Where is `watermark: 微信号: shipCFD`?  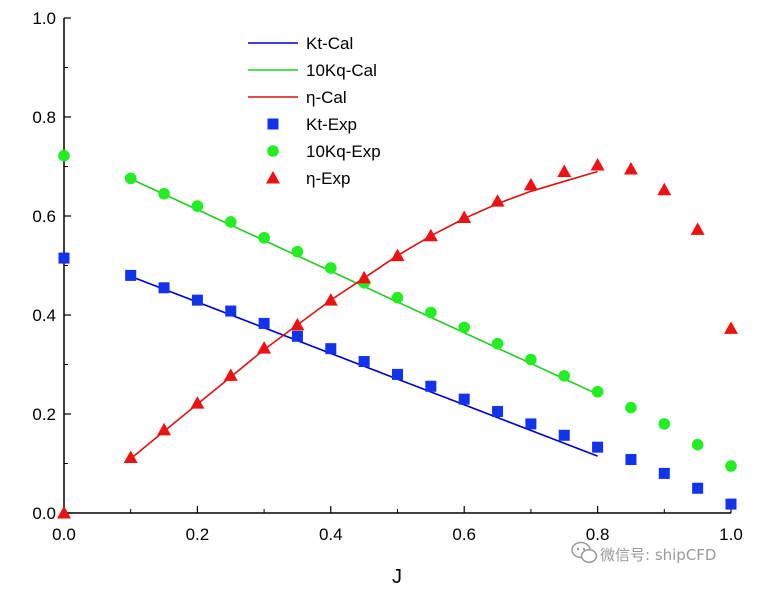
watermark: 微信号: shipCFD is located at coordinates (644, 552).